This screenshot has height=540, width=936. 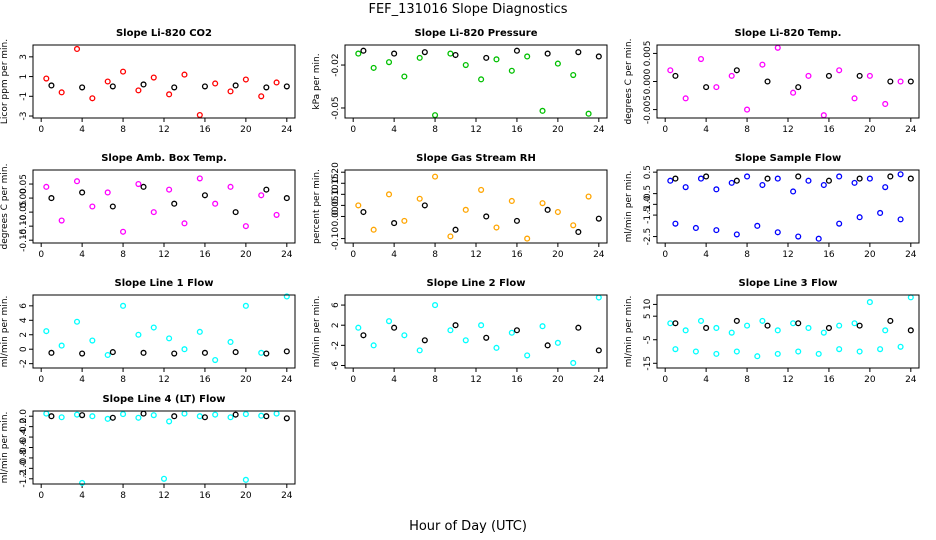 I want to click on panel-title: Slope Line 2 Flow, so click(x=476, y=283).